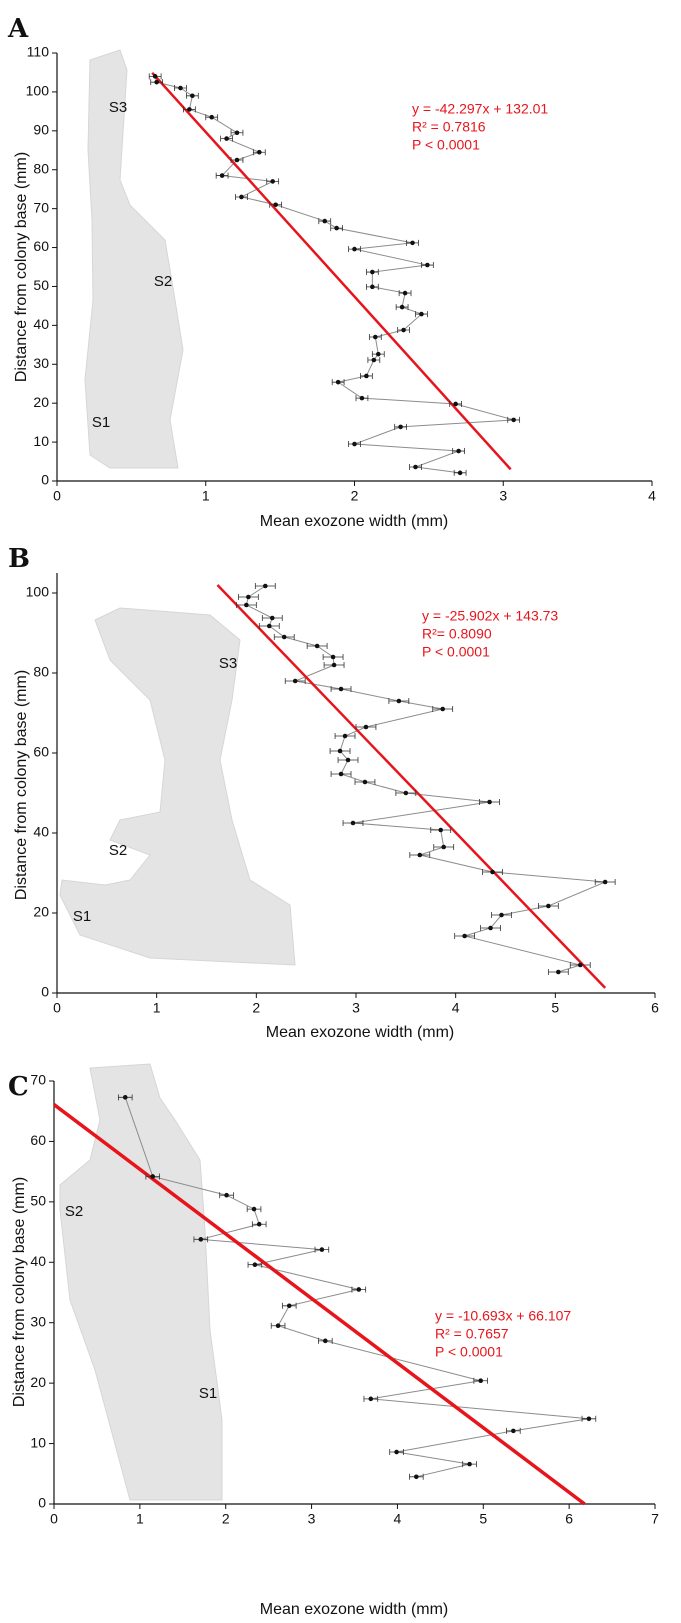 This screenshot has height=1623, width=681. Describe the element at coordinates (38, 1080) in the screenshot. I see `y-tick-label: 70` at that location.